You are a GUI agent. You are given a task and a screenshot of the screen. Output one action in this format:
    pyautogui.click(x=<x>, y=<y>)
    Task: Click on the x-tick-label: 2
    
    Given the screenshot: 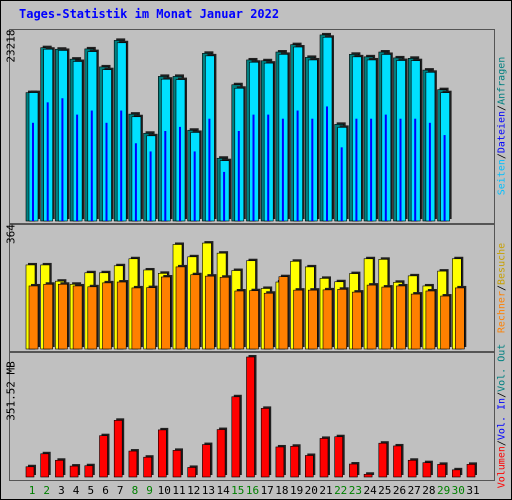 What is the action you would take?
    pyautogui.click(x=46, y=490)
    